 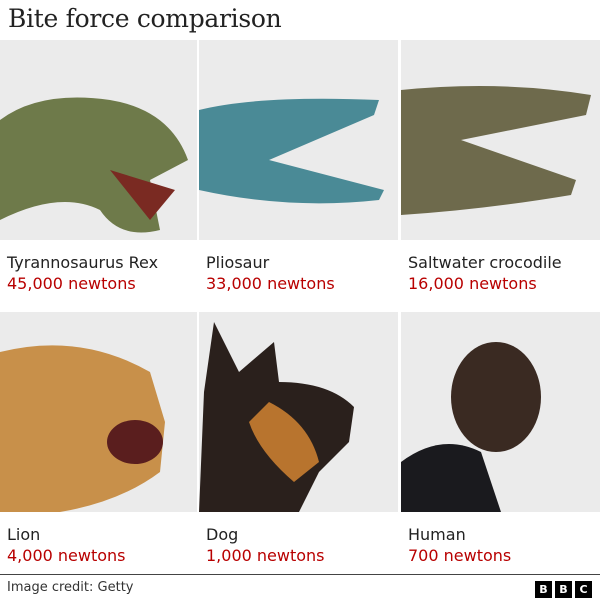 What do you see at coordinates (265, 555) in the screenshot?
I see `bite-force-value: 1,000 newtons` at bounding box center [265, 555].